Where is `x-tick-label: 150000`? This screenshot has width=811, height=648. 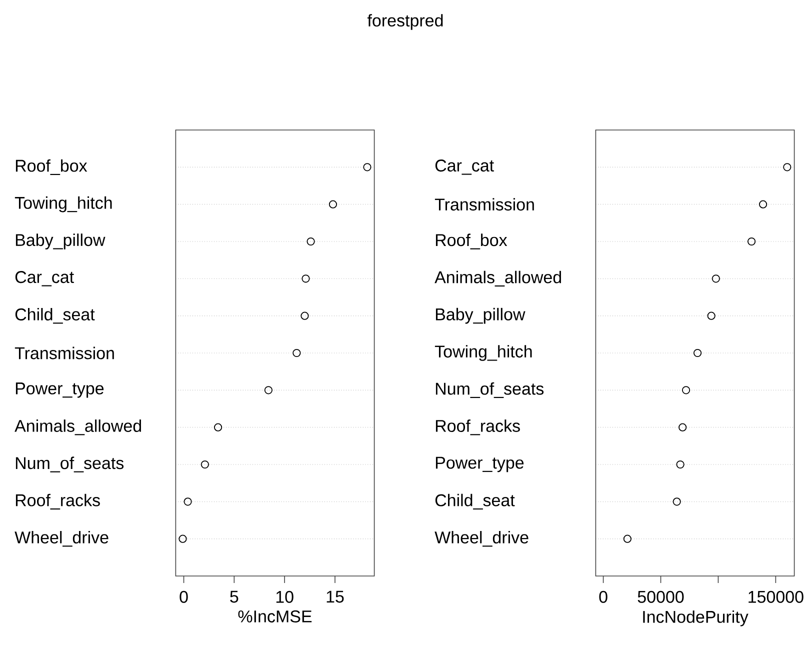
x-tick-label: 150000 is located at coordinates (776, 596).